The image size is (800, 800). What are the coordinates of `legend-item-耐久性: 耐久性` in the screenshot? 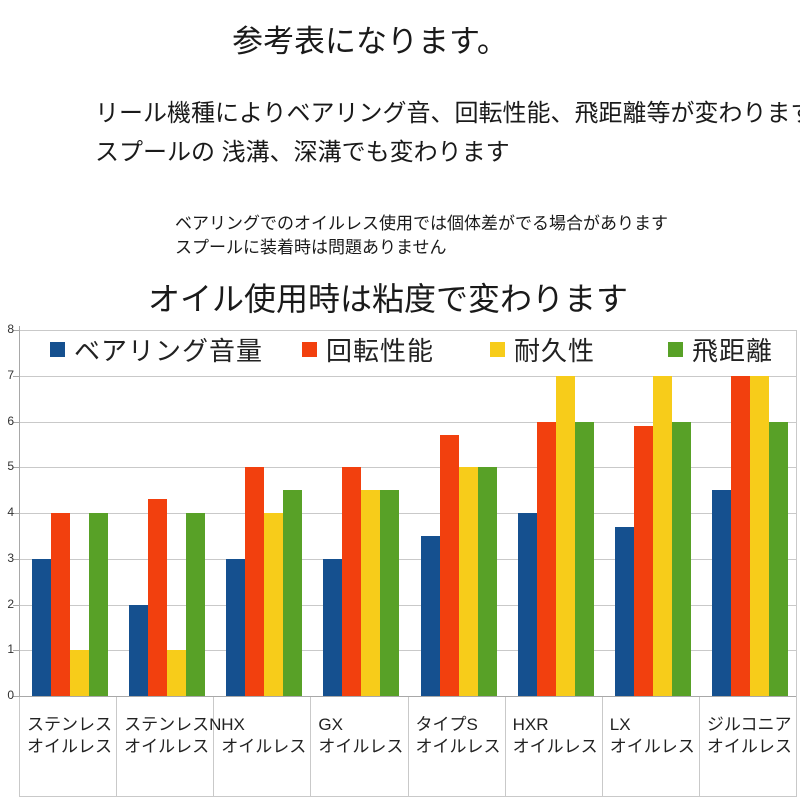 It's located at (542, 350).